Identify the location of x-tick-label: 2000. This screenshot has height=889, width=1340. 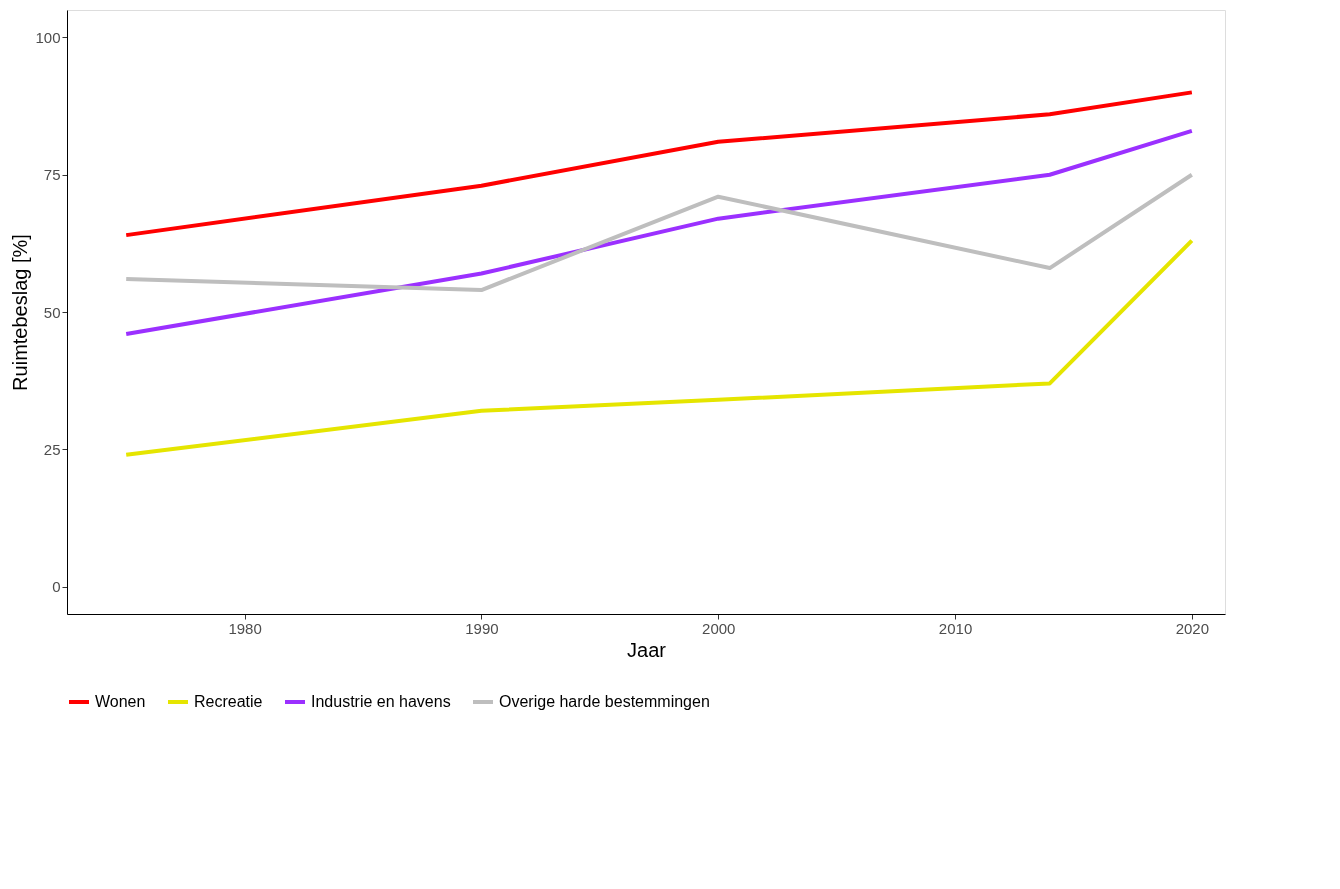
(719, 628).